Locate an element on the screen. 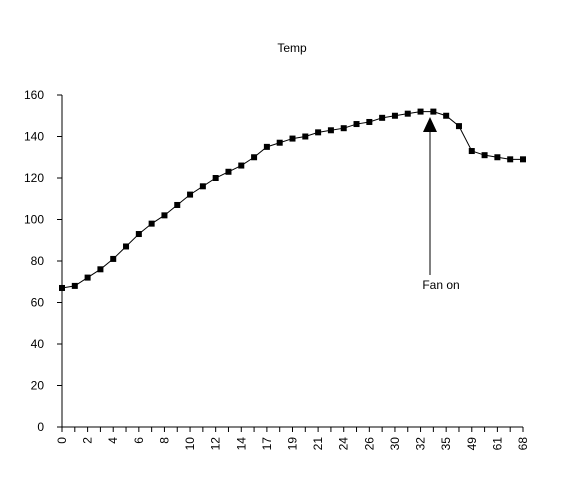 The width and height of the screenshot is (567, 481). x-tick-label: 32 is located at coordinates (421, 444).